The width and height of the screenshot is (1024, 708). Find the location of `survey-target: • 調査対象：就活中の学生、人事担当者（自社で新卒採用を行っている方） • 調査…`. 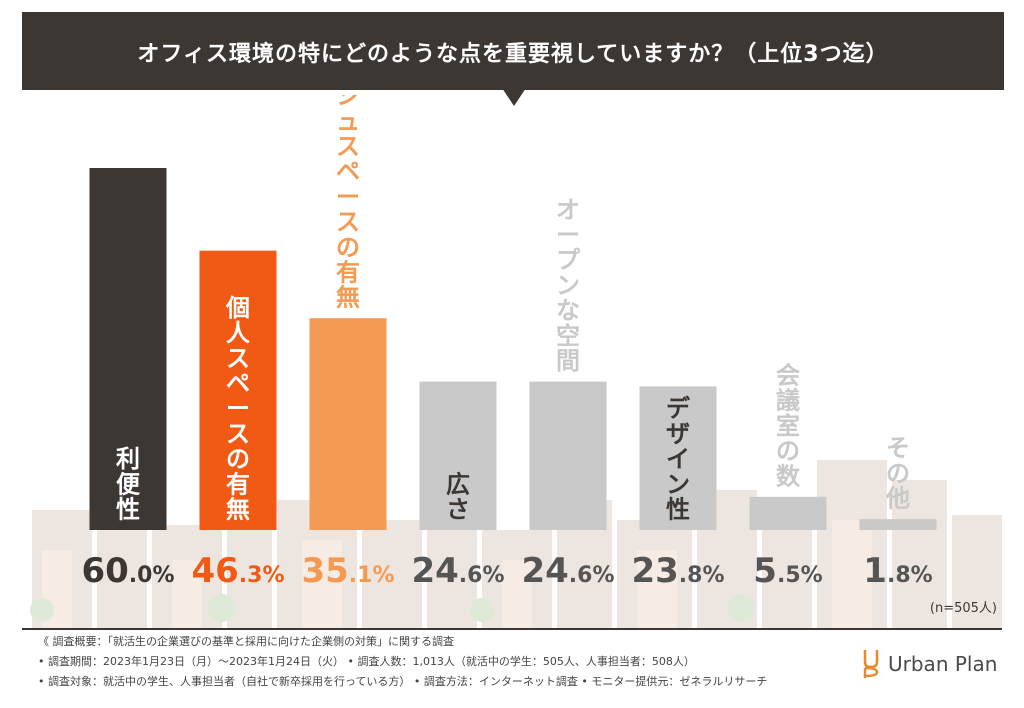

survey-target: • 調査対象：就活中の学生、人事担当者（自社で新卒採用を行っている方） • 調査… is located at coordinates (403, 681).